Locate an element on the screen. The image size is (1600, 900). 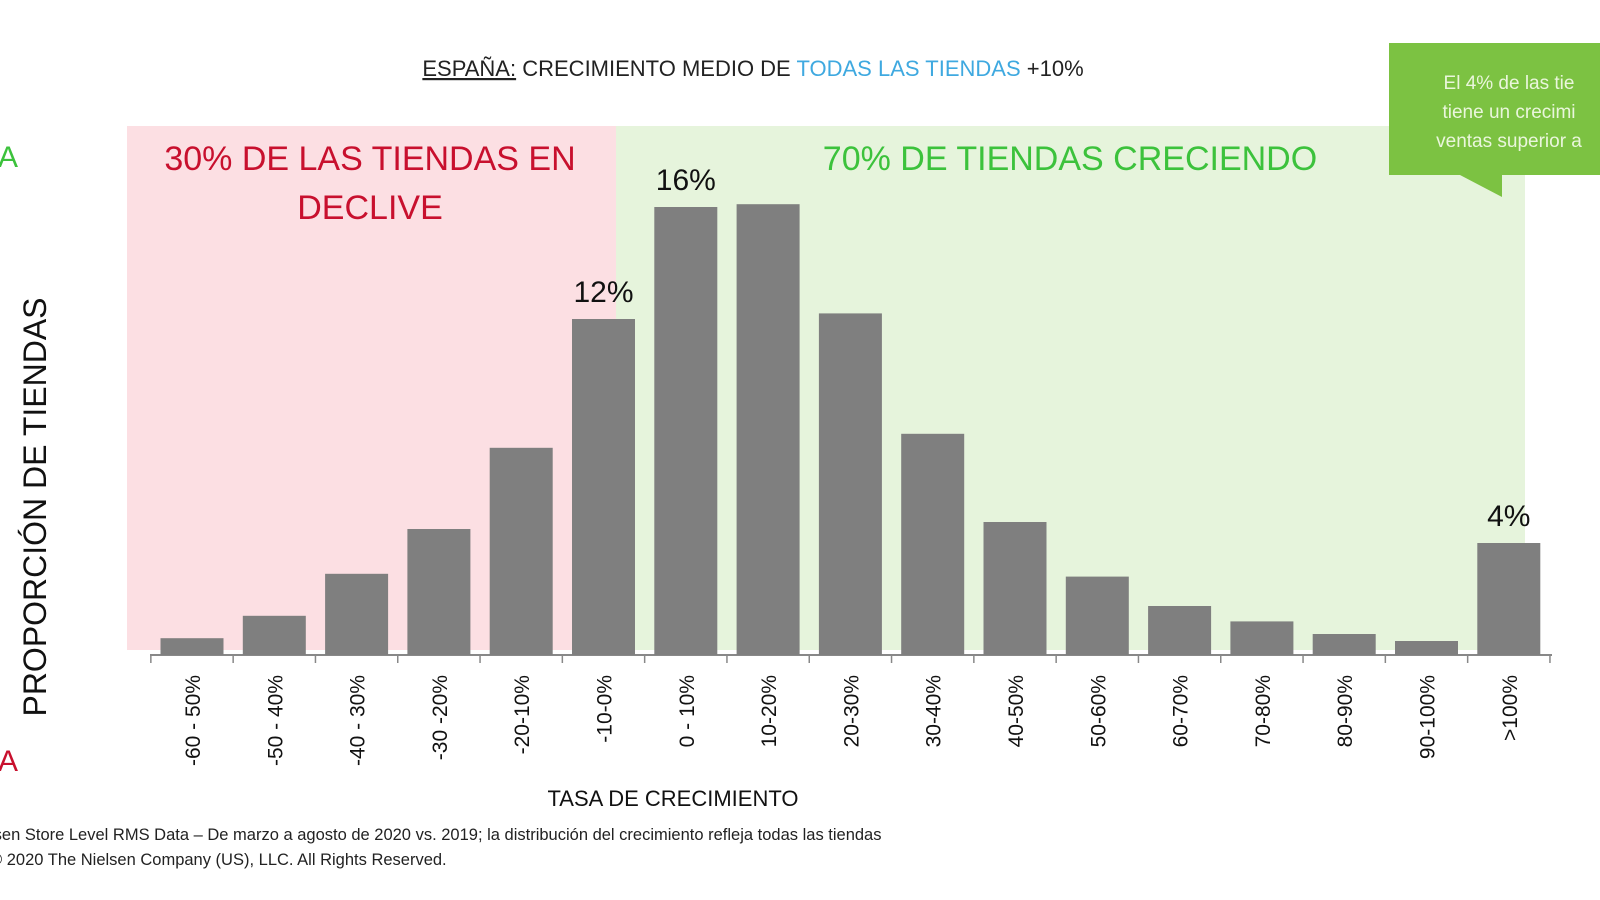
callout-line: tiene un crecimi is located at coordinates (1509, 112).